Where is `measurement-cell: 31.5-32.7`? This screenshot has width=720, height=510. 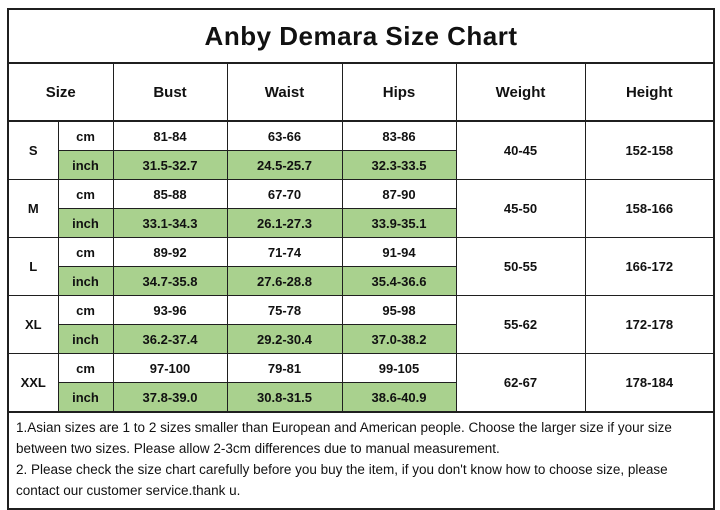
measurement-cell: 31.5-32.7 is located at coordinates (170, 165).